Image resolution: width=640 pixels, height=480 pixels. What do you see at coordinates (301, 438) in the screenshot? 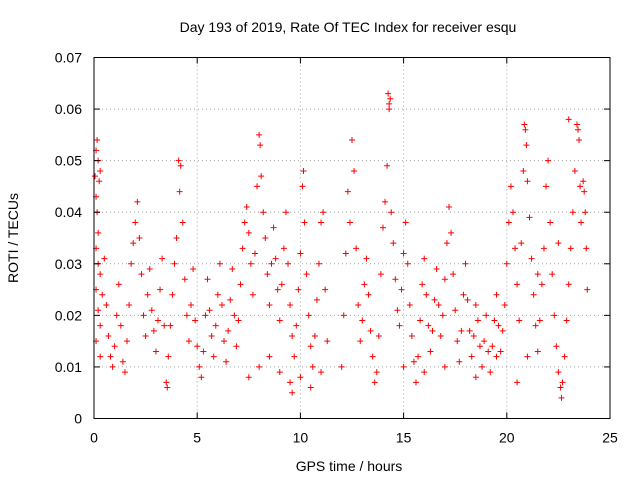
I see `x-tick-label: 10` at bounding box center [301, 438].